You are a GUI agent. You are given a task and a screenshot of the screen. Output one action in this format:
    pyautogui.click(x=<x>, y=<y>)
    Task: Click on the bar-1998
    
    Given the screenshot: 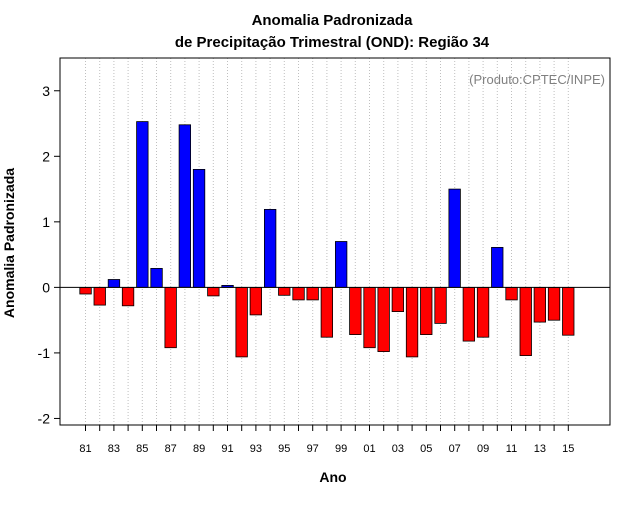 What is the action you would take?
    pyautogui.click(x=327, y=312)
    